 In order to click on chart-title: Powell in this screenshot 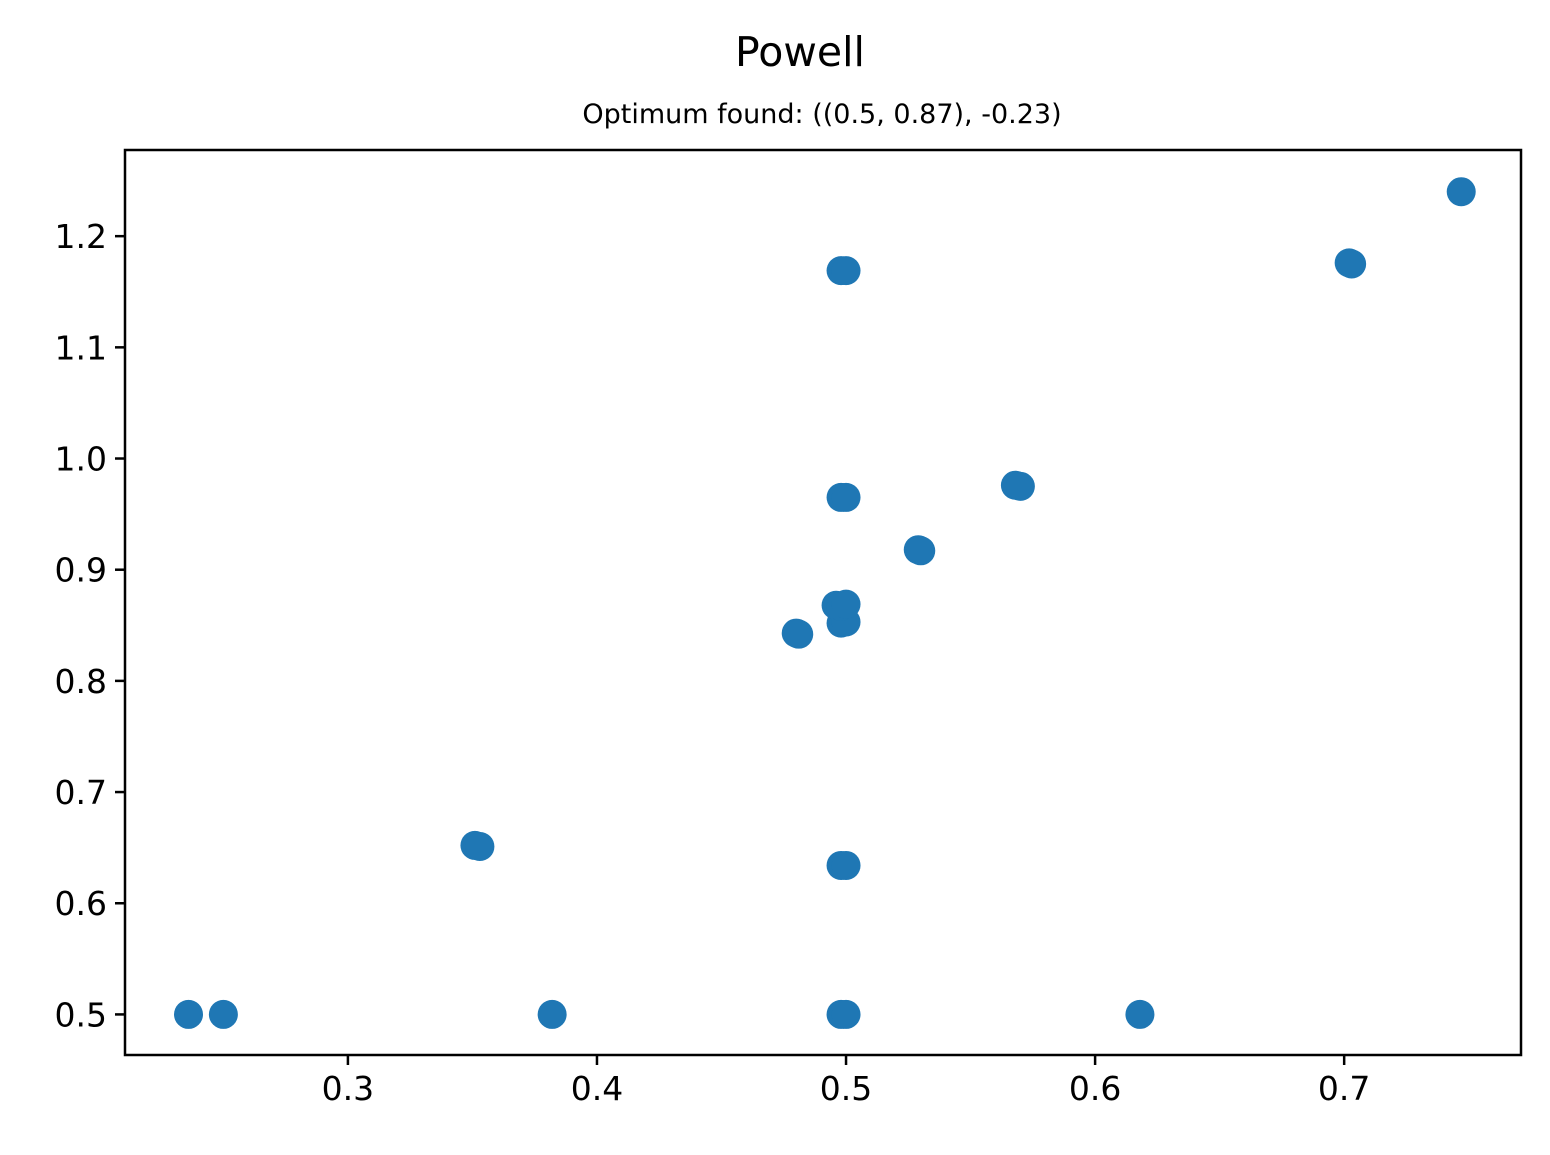, I will do `click(800, 52)`.